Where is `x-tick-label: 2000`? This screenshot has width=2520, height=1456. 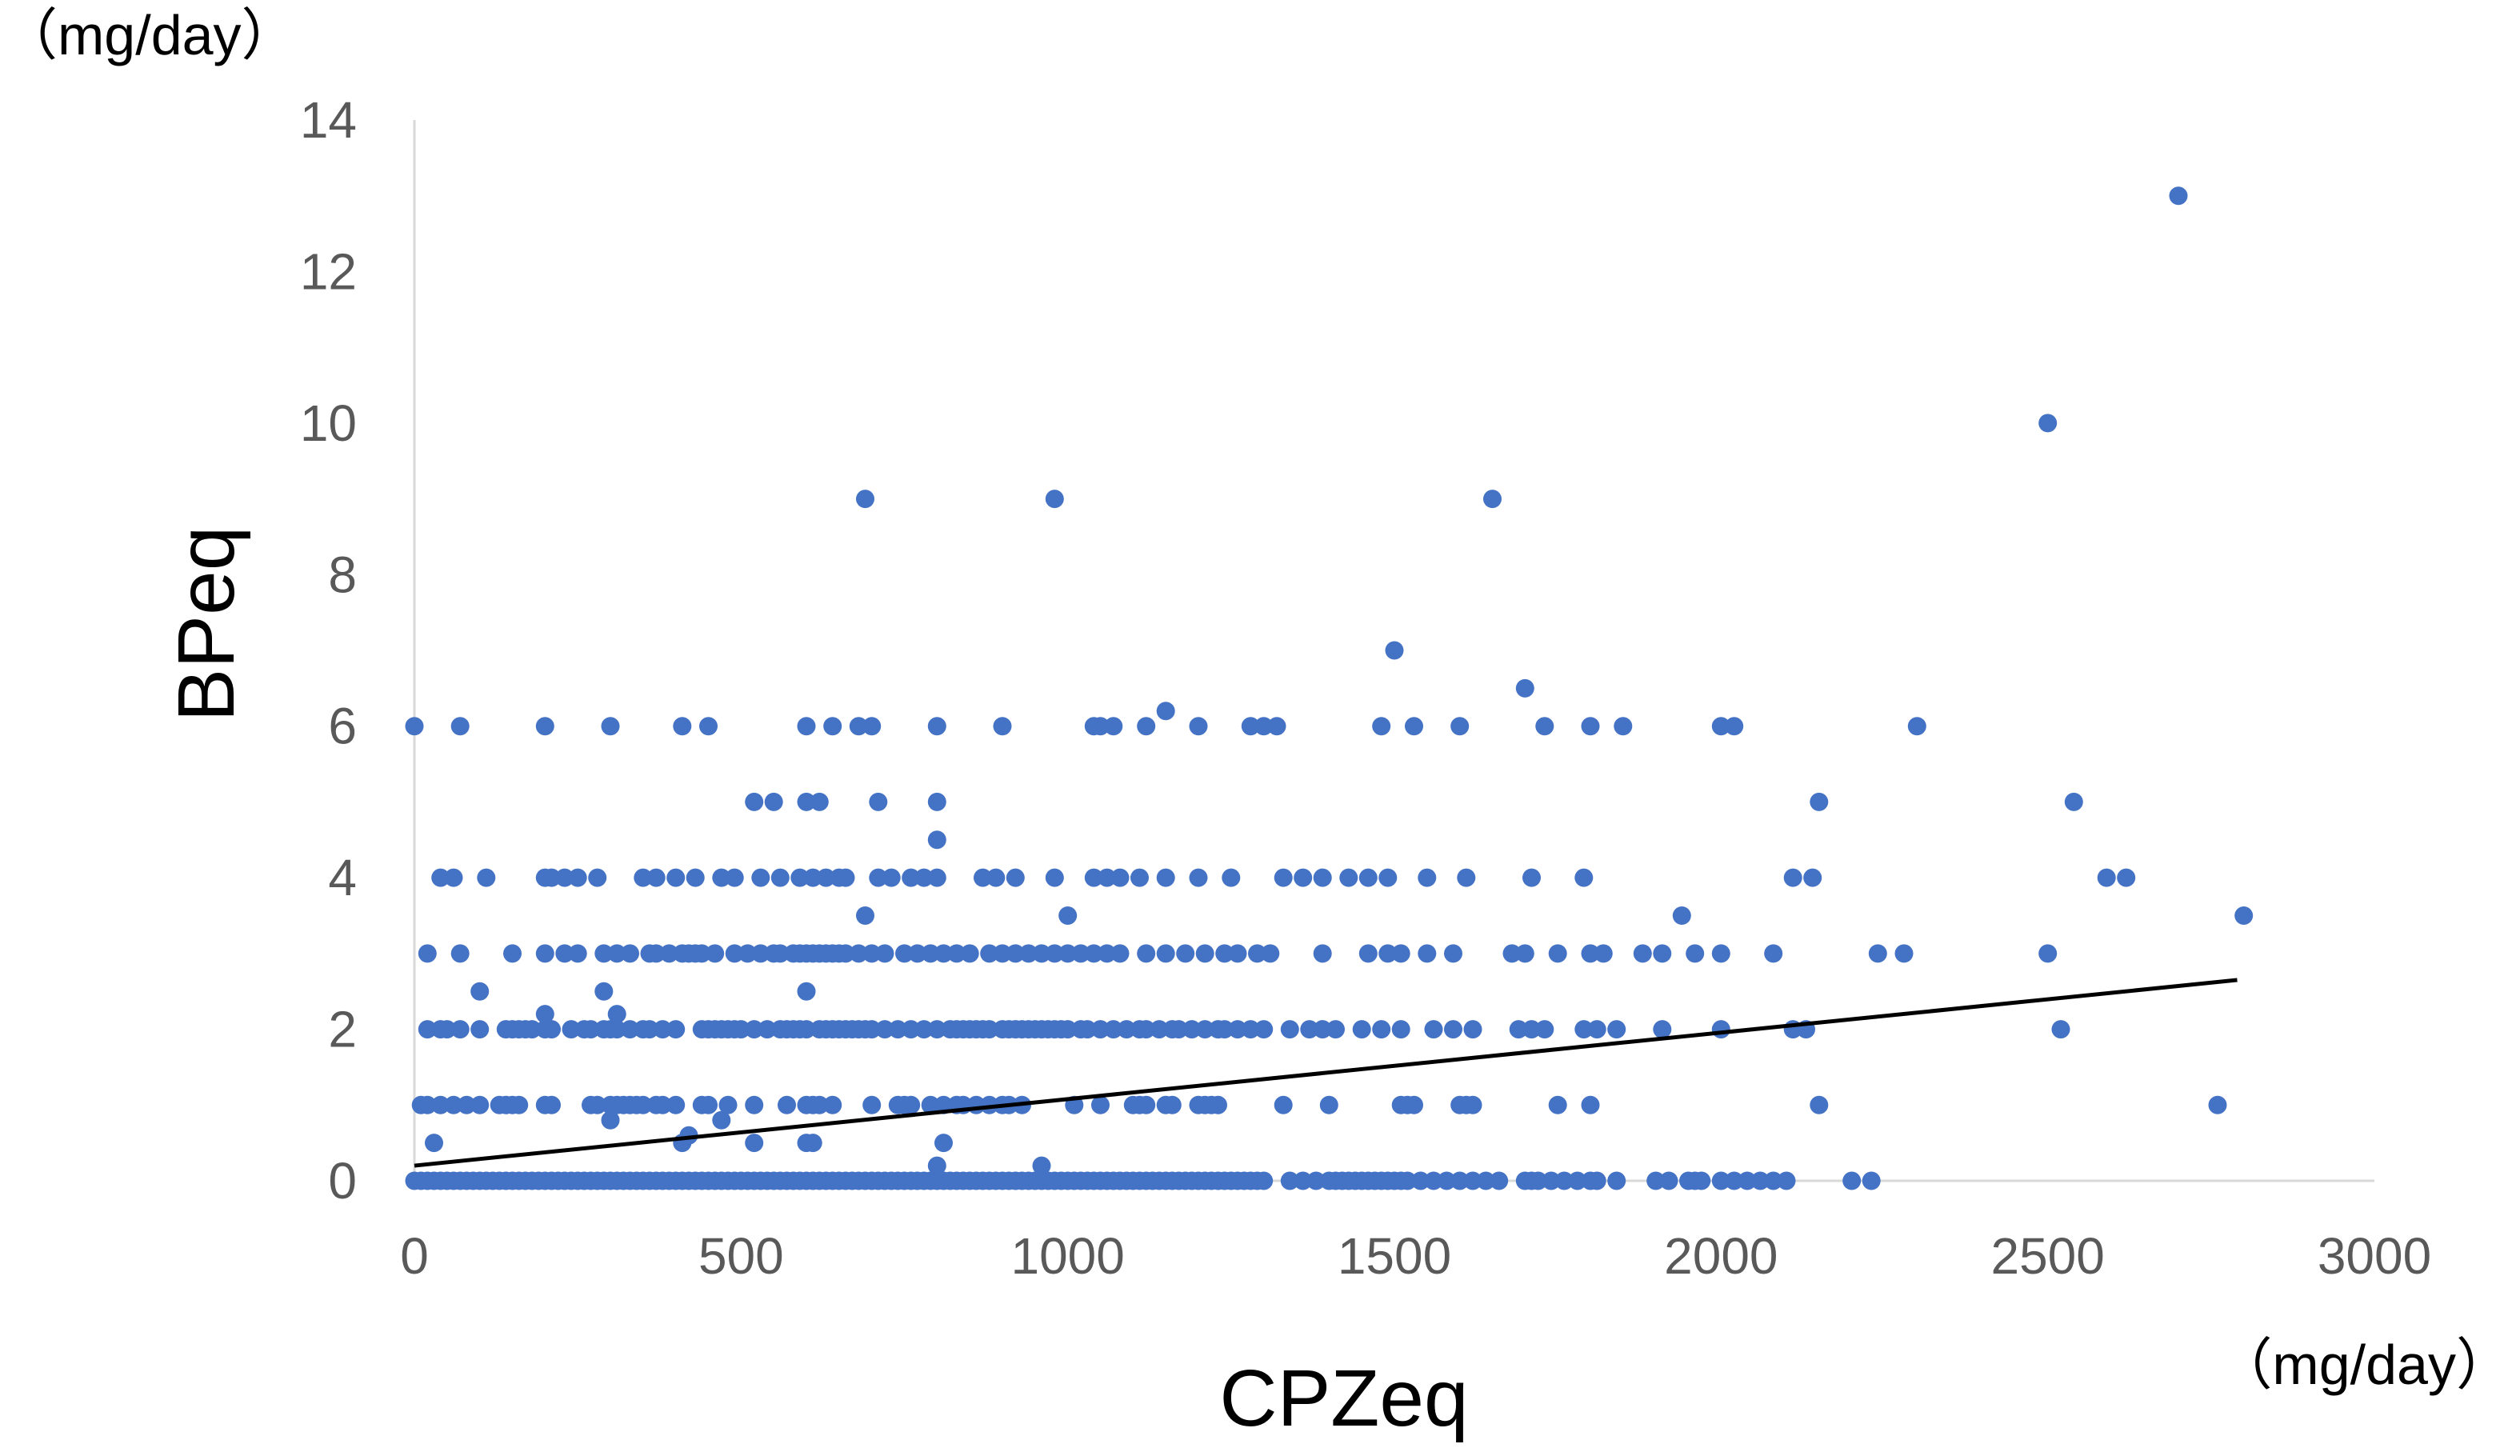 x-tick-label: 2000 is located at coordinates (1721, 1256).